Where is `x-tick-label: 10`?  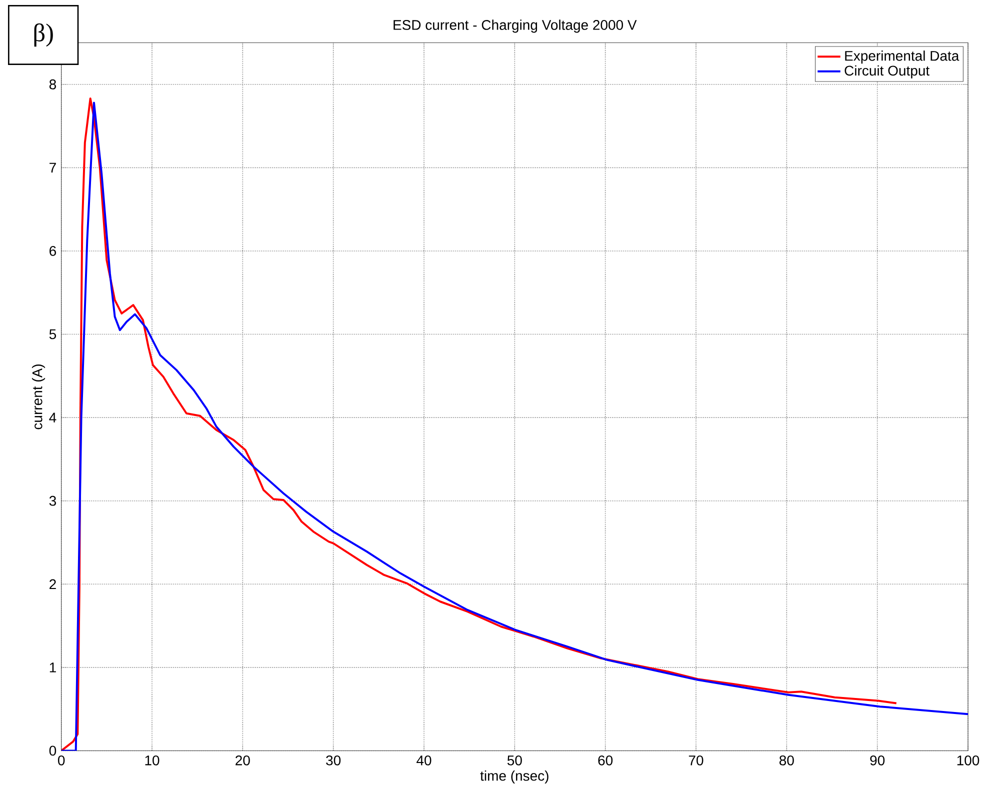 x-tick-label: 10 is located at coordinates (152, 760).